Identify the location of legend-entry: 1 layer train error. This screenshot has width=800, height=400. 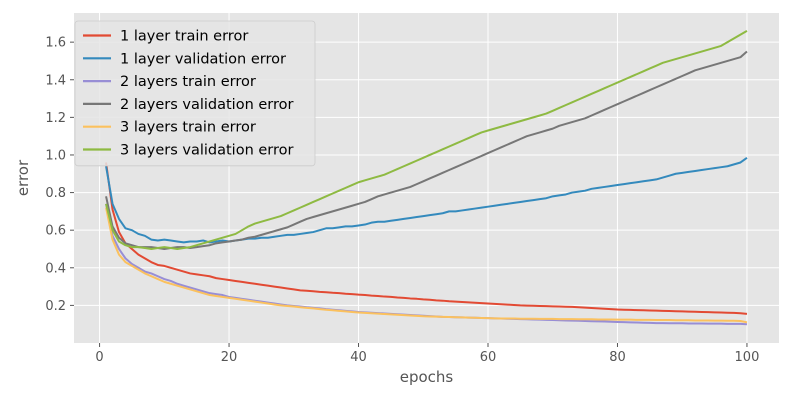
(184, 37).